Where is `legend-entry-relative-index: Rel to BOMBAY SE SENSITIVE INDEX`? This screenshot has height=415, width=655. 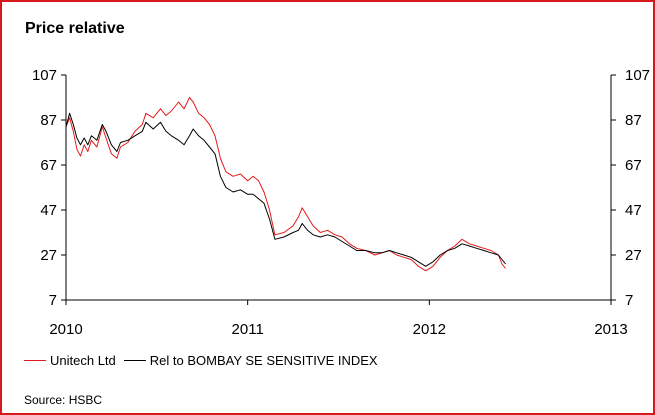 legend-entry-relative-index: Rel to BOMBAY SE SENSITIVE INDEX is located at coordinates (251, 360).